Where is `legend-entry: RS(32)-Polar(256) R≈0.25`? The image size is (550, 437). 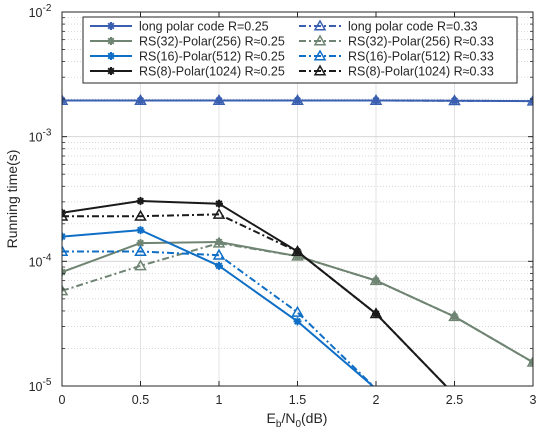 legend-entry: RS(32)-Polar(256) R≈0.25 is located at coordinates (187, 42).